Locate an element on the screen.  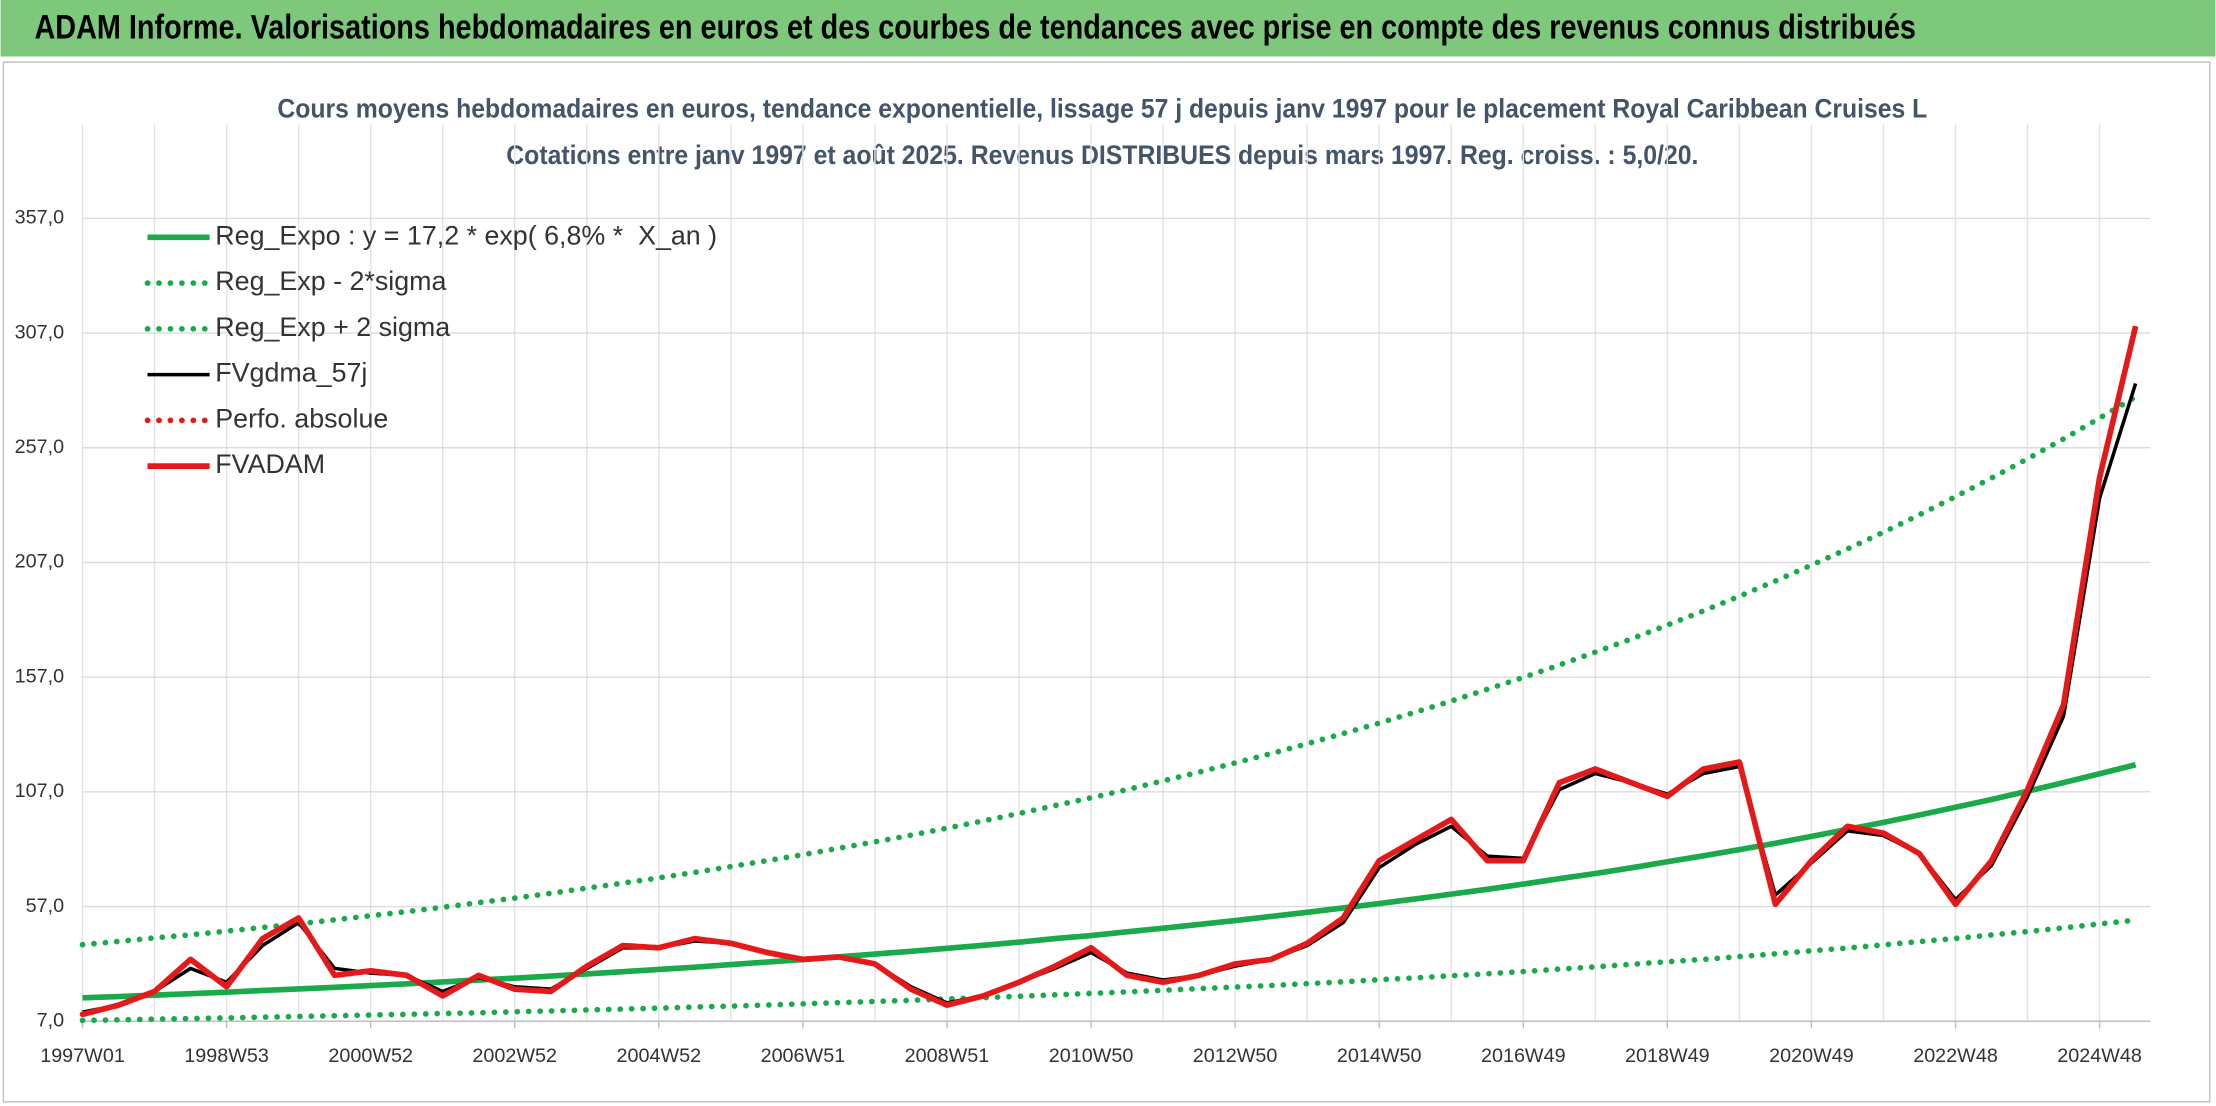
x-tick-label: 2006W51 is located at coordinates (803, 1056).